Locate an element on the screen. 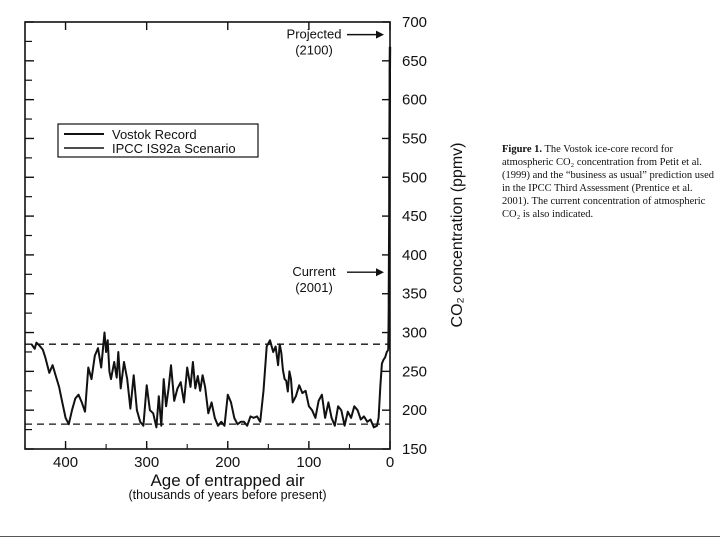  projected-year: (2100) is located at coordinates (314, 50).